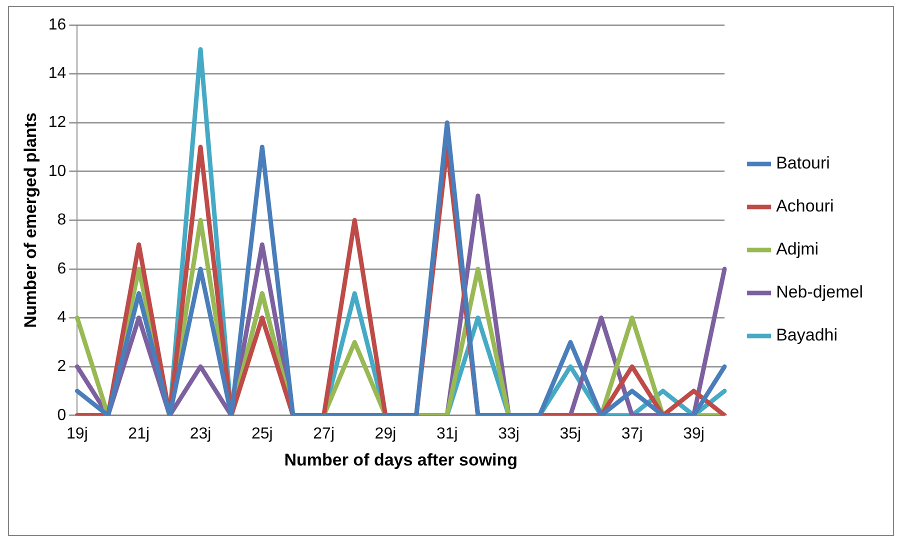 This screenshot has height=542, width=902. Describe the element at coordinates (77, 433) in the screenshot. I see `x-tick-label: 19j` at that location.